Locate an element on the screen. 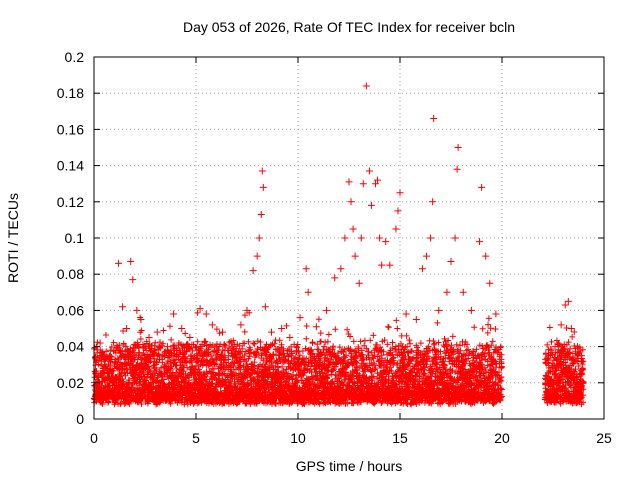 The width and height of the screenshot is (640, 480). y-tick-label: 0.06 is located at coordinates (70, 310).